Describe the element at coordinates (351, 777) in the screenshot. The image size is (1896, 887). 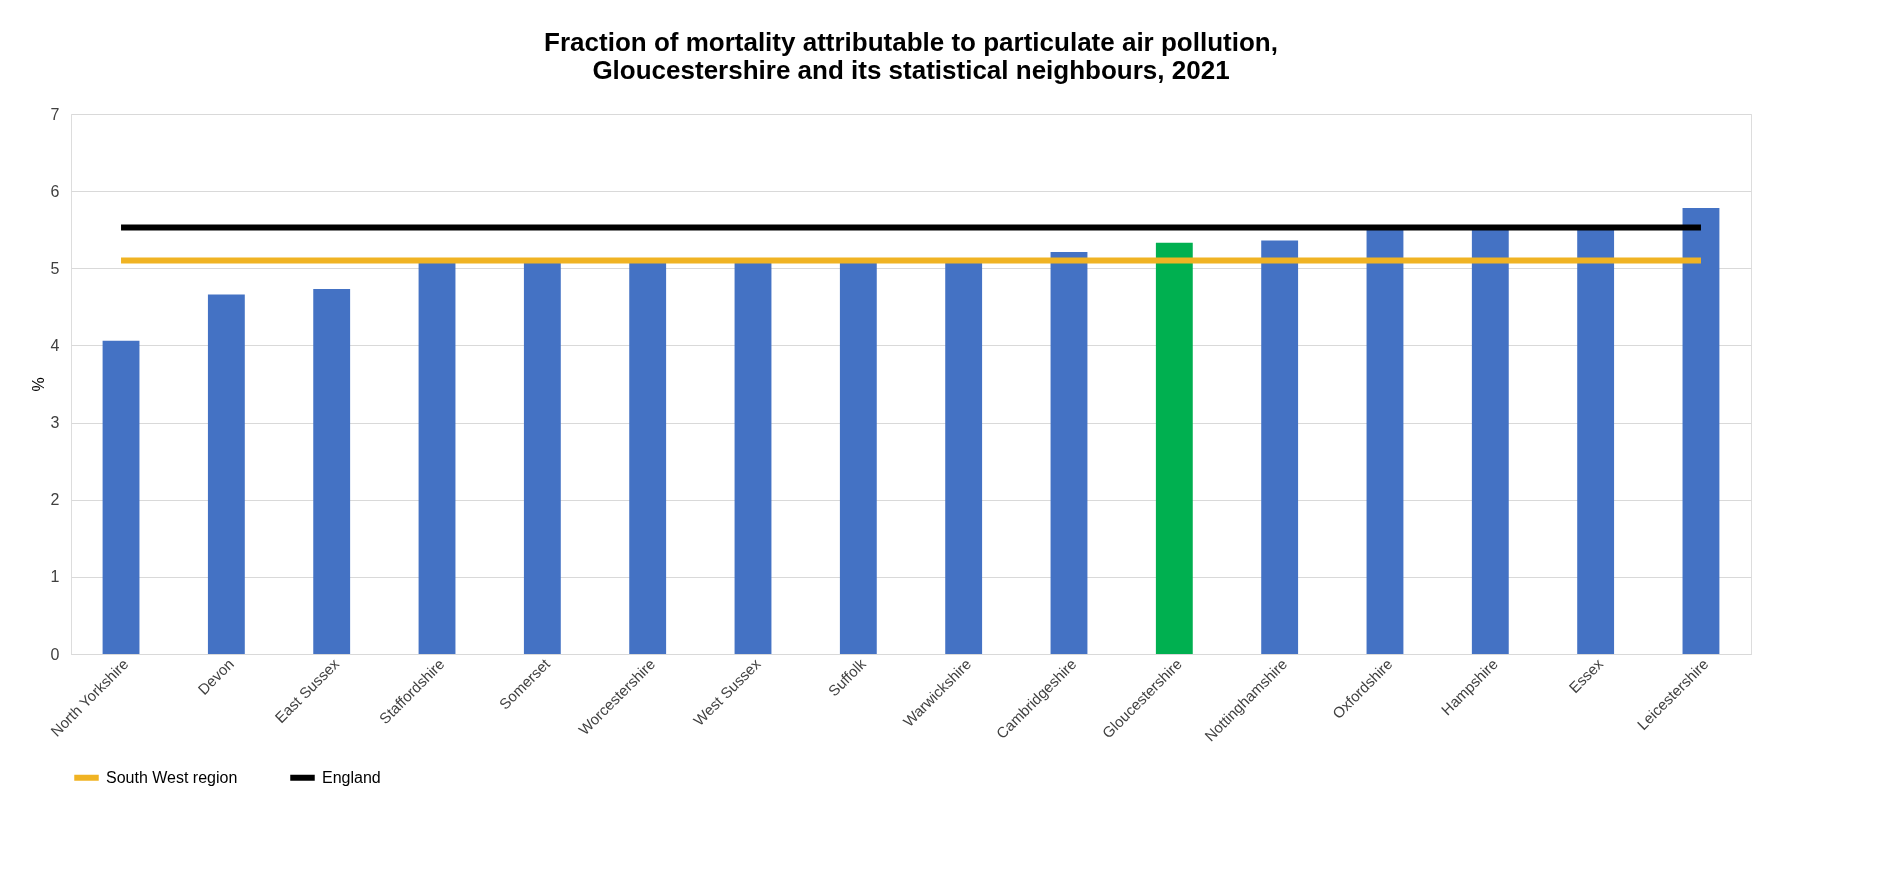
I see `legend-label: England` at that location.